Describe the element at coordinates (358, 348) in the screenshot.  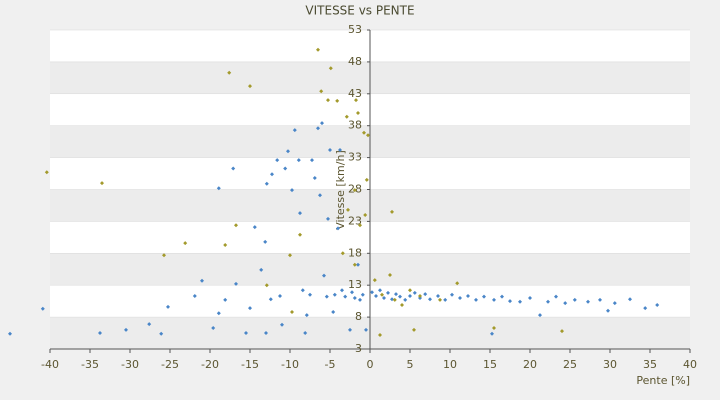
I see `y-tick-label: 3` at that location.